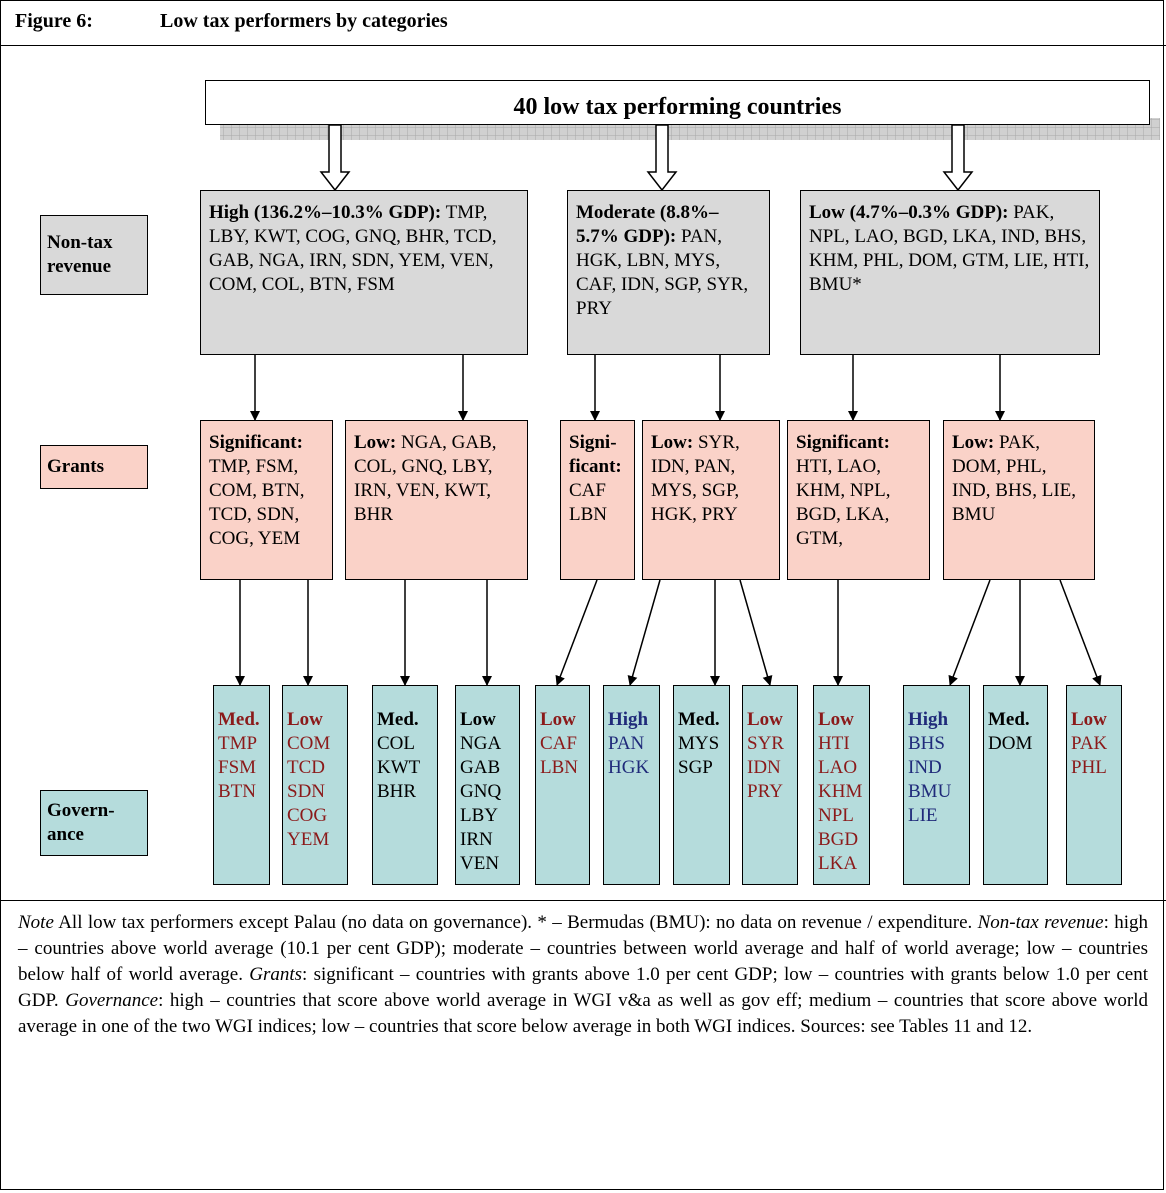  I want to click on top-box: 40 low tax performing countries, so click(677, 102).